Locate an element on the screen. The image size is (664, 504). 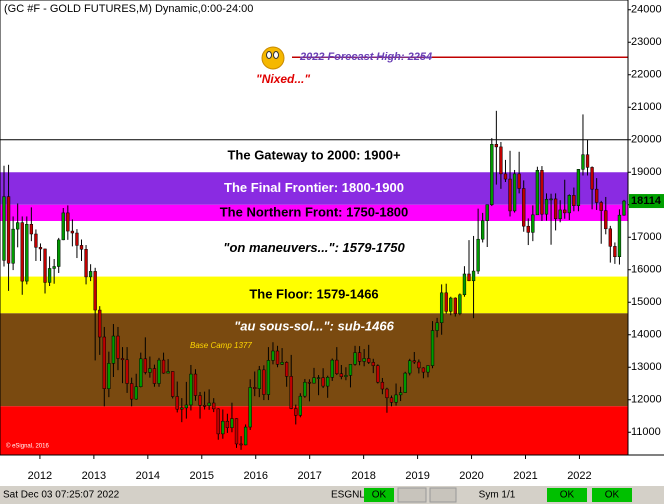
y-tick-label: 22000 is located at coordinates (646, 75).